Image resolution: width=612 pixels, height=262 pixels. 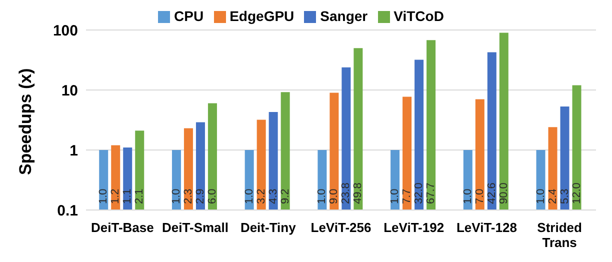 What do you see at coordinates (346, 193) in the screenshot?
I see `data-label: 23.8` at bounding box center [346, 193].